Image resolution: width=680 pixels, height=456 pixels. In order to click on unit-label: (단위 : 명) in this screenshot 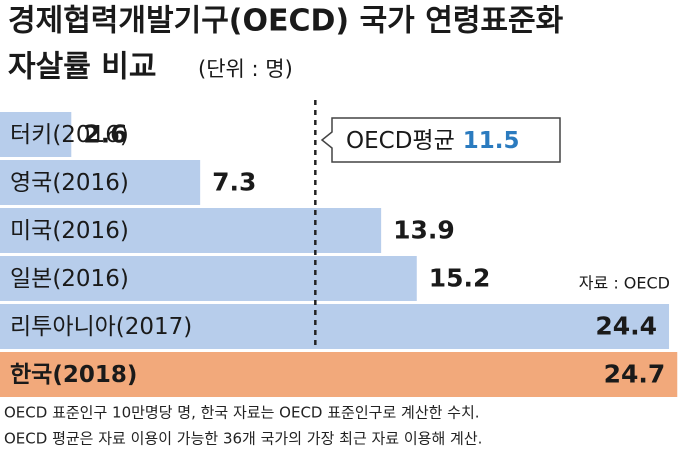, I will do `click(245, 69)`.